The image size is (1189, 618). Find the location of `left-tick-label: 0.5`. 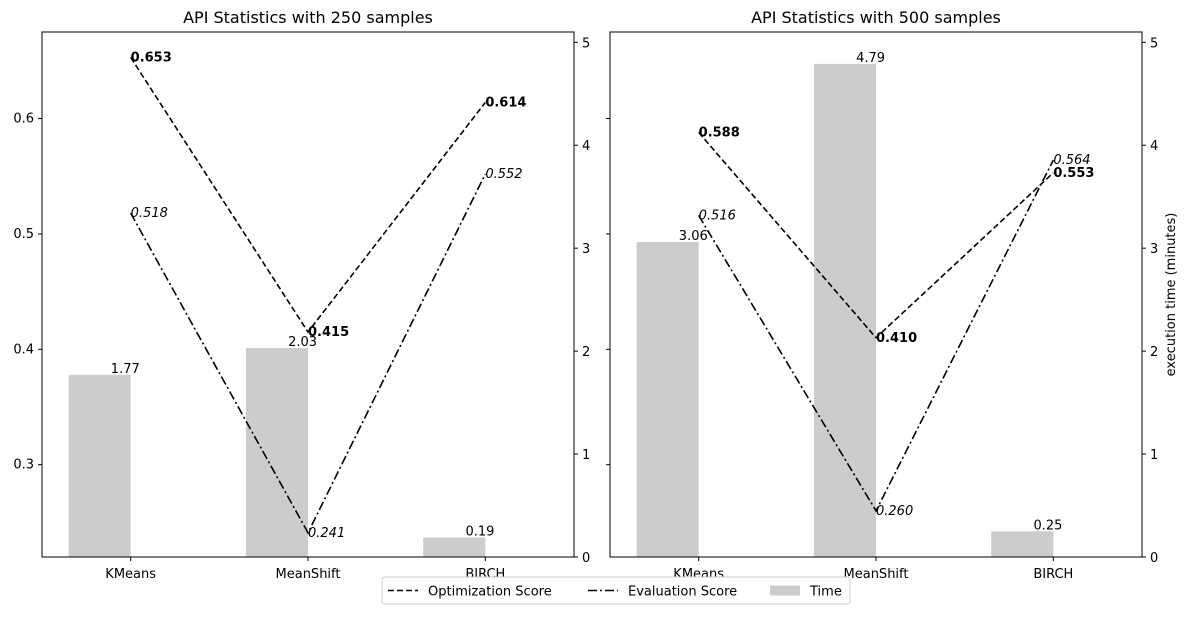

left-tick-label: 0.5 is located at coordinates (23, 234).